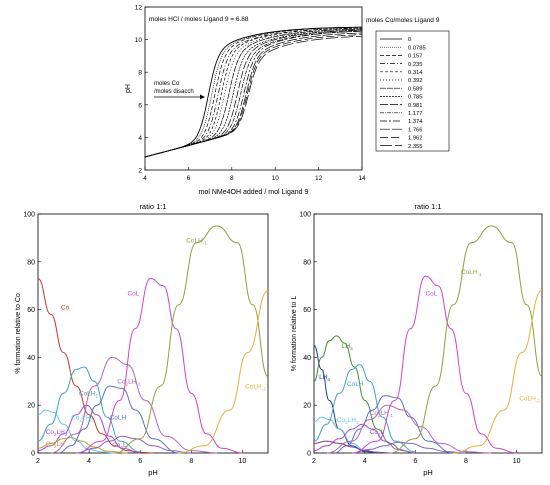 The image size is (550, 485). I want to click on legend-entry: 0.981, so click(415, 106).